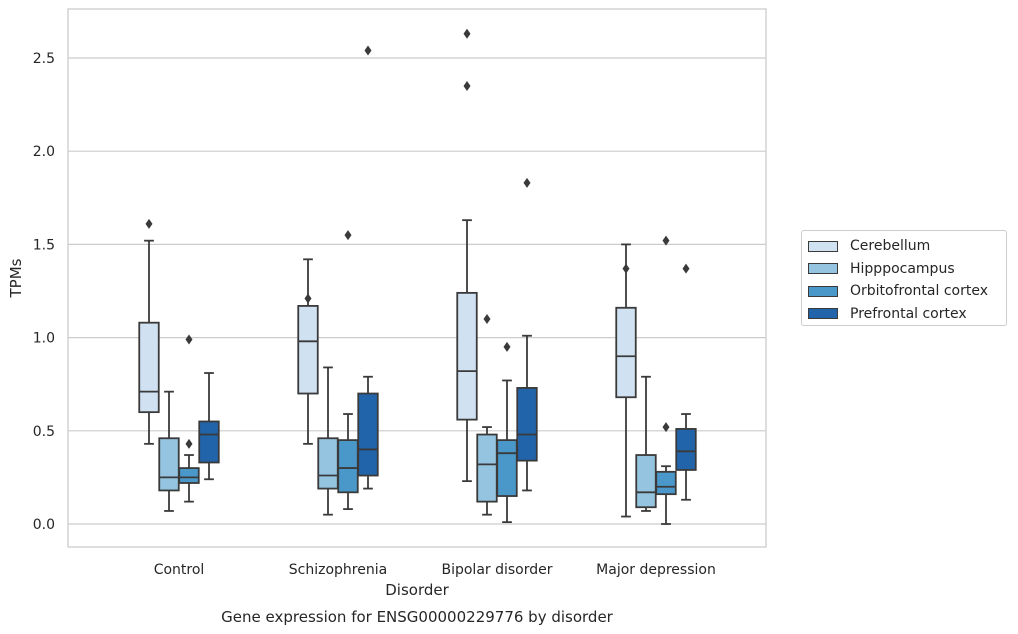 The width and height of the screenshot is (1018, 634). Describe the element at coordinates (44, 339) in the screenshot. I see `y-tick-label: 1.0` at that location.